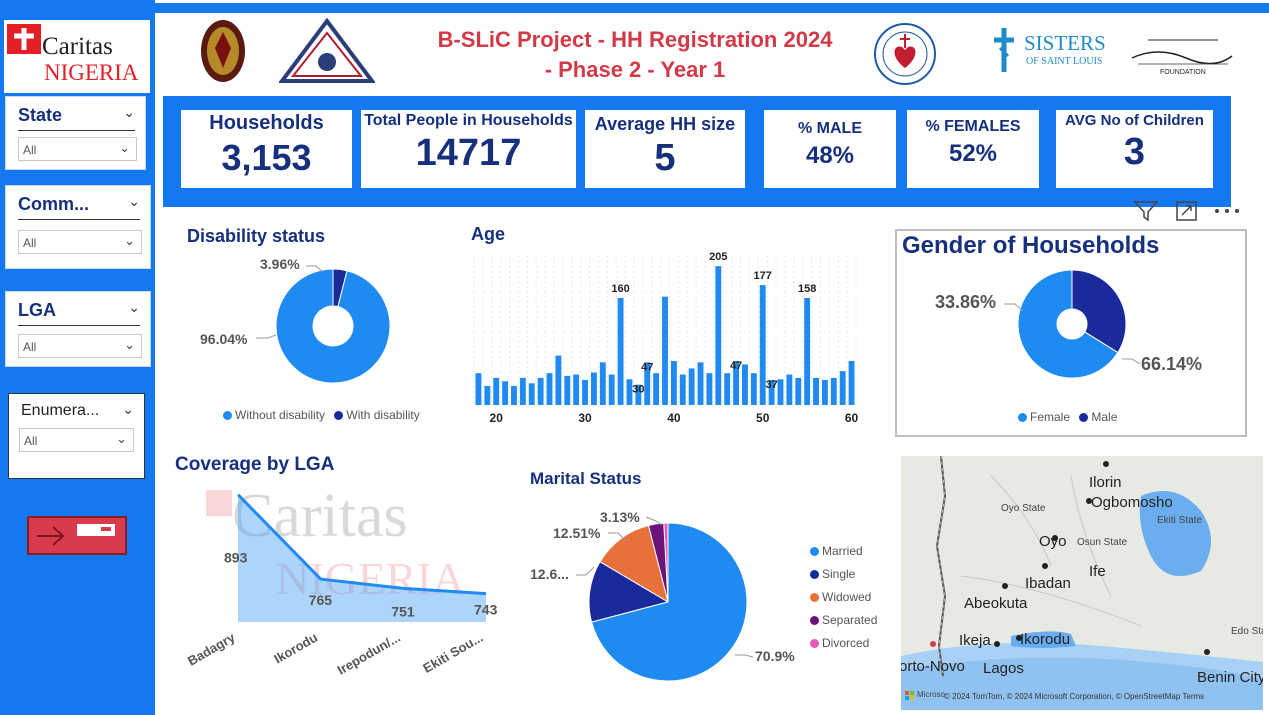 The width and height of the screenshot is (1269, 715). Describe the element at coordinates (933, 666) in the screenshot. I see `map-label: orto-Novo` at that location.